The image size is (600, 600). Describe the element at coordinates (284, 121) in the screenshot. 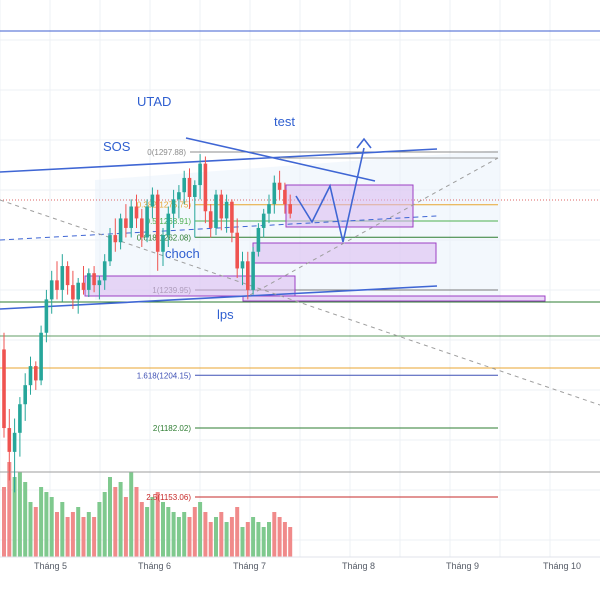

I see `annotation-test: test` at that location.